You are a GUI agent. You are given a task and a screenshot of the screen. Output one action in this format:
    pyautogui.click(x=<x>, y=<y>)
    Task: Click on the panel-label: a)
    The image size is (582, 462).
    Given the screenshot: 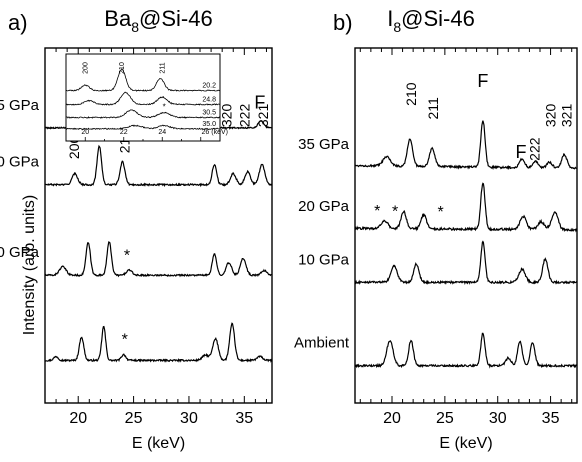 What is the action you would take?
    pyautogui.click(x=18, y=22)
    